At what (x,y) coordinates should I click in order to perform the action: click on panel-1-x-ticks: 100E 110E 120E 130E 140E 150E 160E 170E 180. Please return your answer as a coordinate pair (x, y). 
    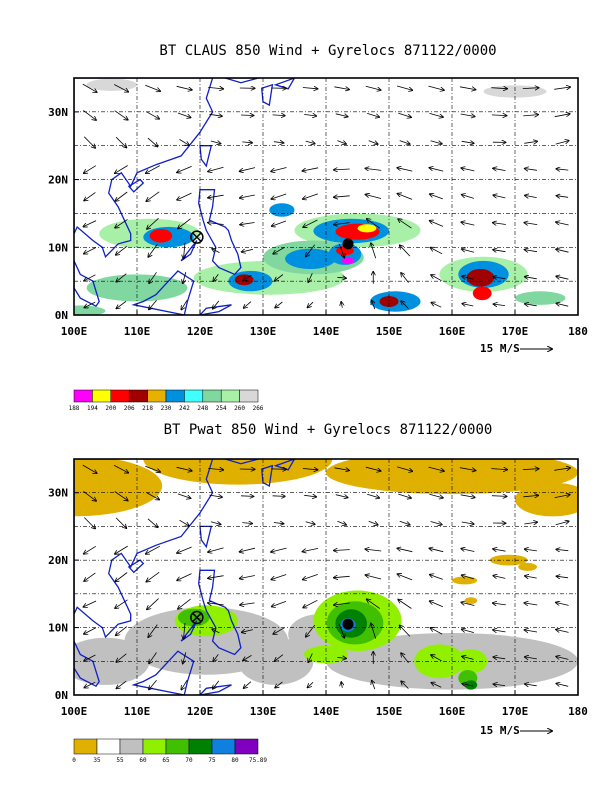
    Looking at the image, I should click on (324, 324).